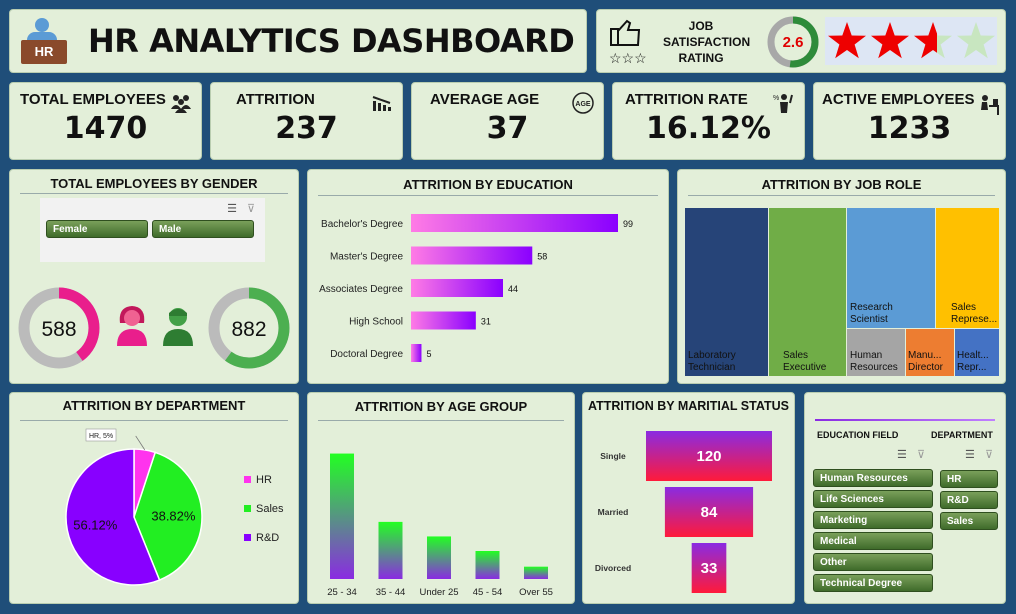  I want to click on kpi-attrition: ATTRITION 237, so click(306, 121).